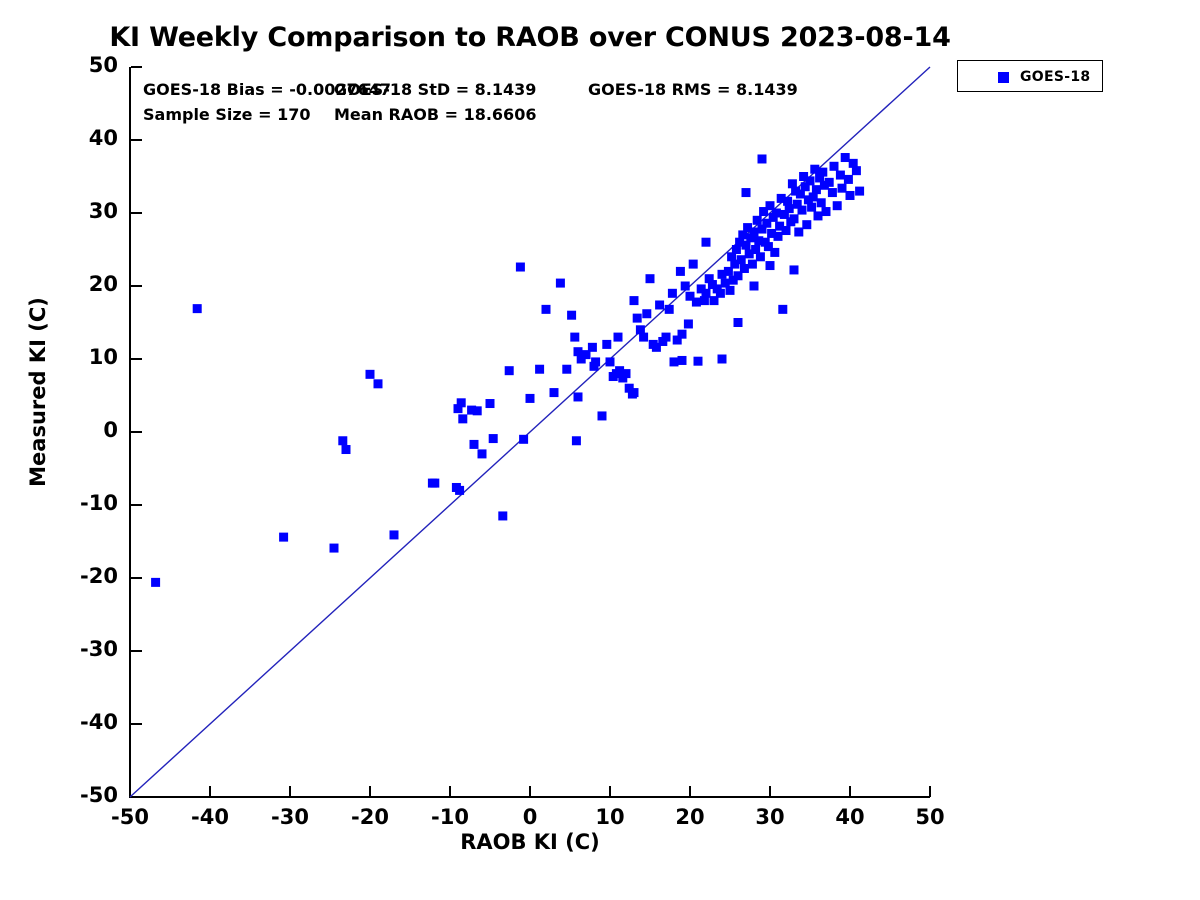  Describe the element at coordinates (435, 89) in the screenshot. I see `stat-std: GOES-18 StD = 8.1439` at that location.